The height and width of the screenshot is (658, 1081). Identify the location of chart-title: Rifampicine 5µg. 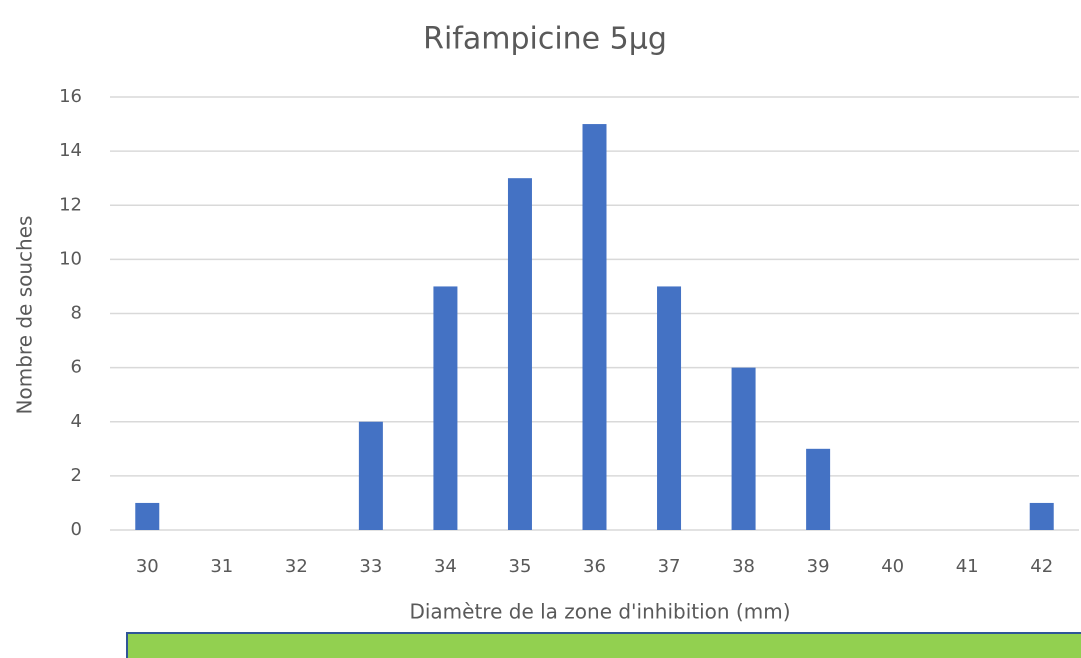
(545, 39).